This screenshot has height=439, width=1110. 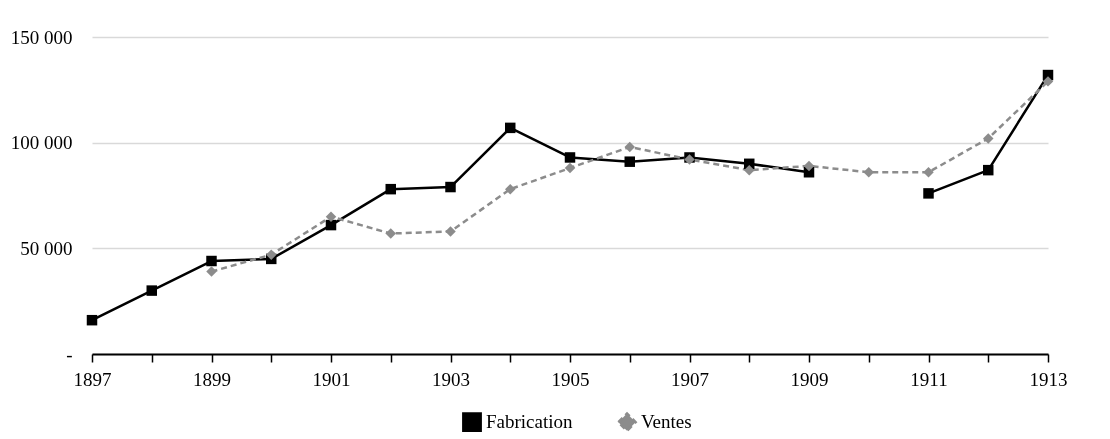 What do you see at coordinates (46, 248) in the screenshot?
I see `y-tick-label: 50 000` at bounding box center [46, 248].